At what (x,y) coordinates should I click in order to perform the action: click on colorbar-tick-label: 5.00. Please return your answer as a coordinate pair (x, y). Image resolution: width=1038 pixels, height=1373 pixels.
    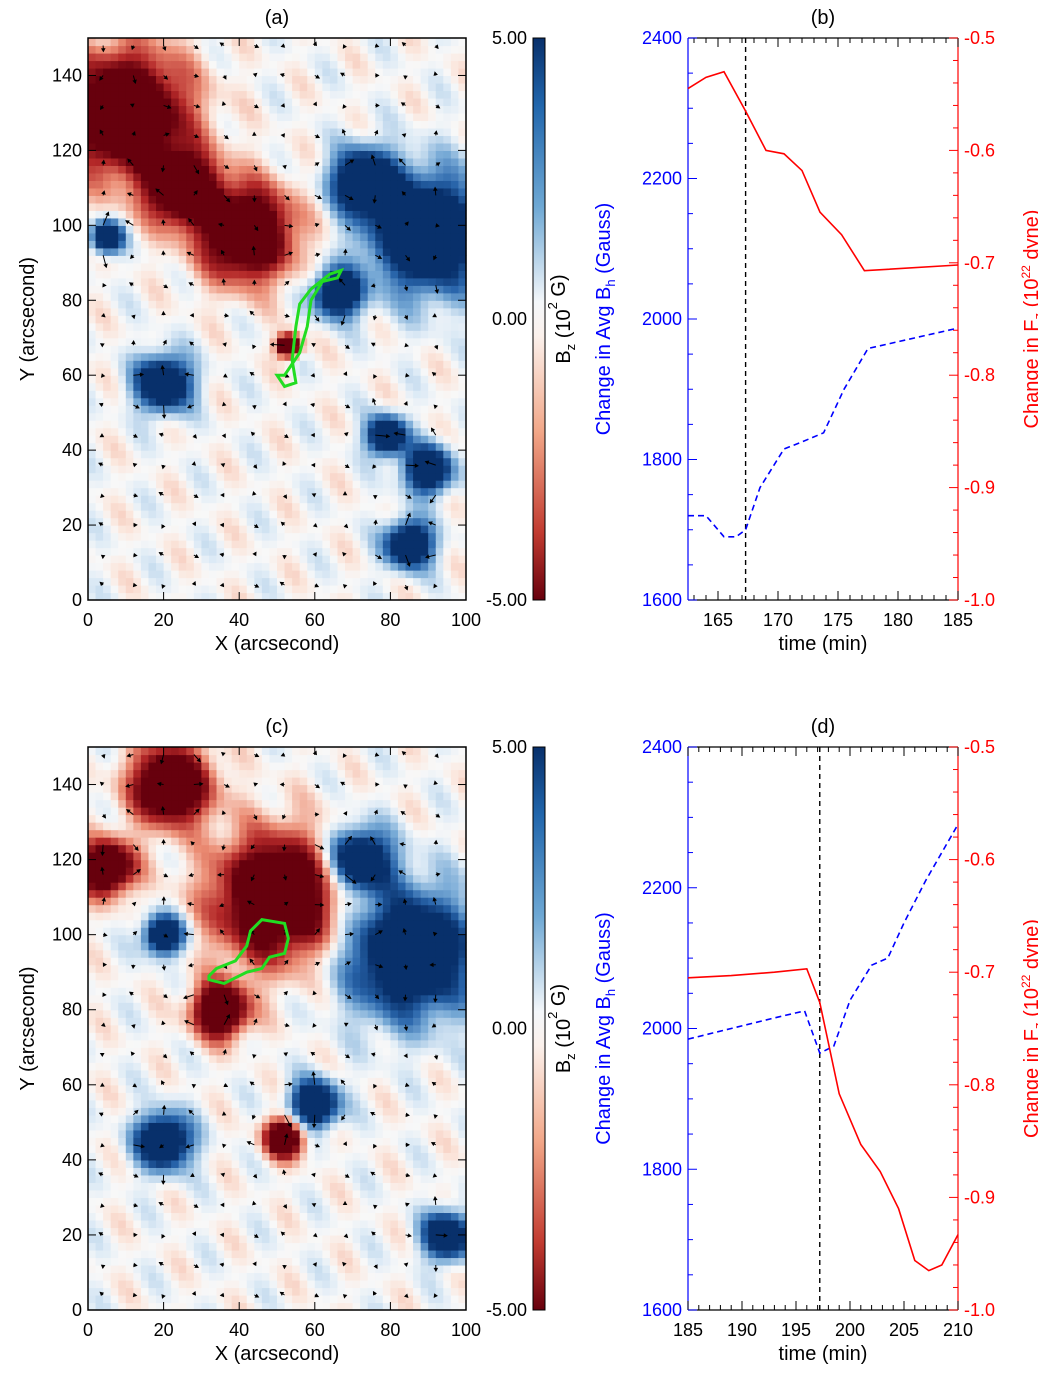
    Looking at the image, I should click on (509, 38).